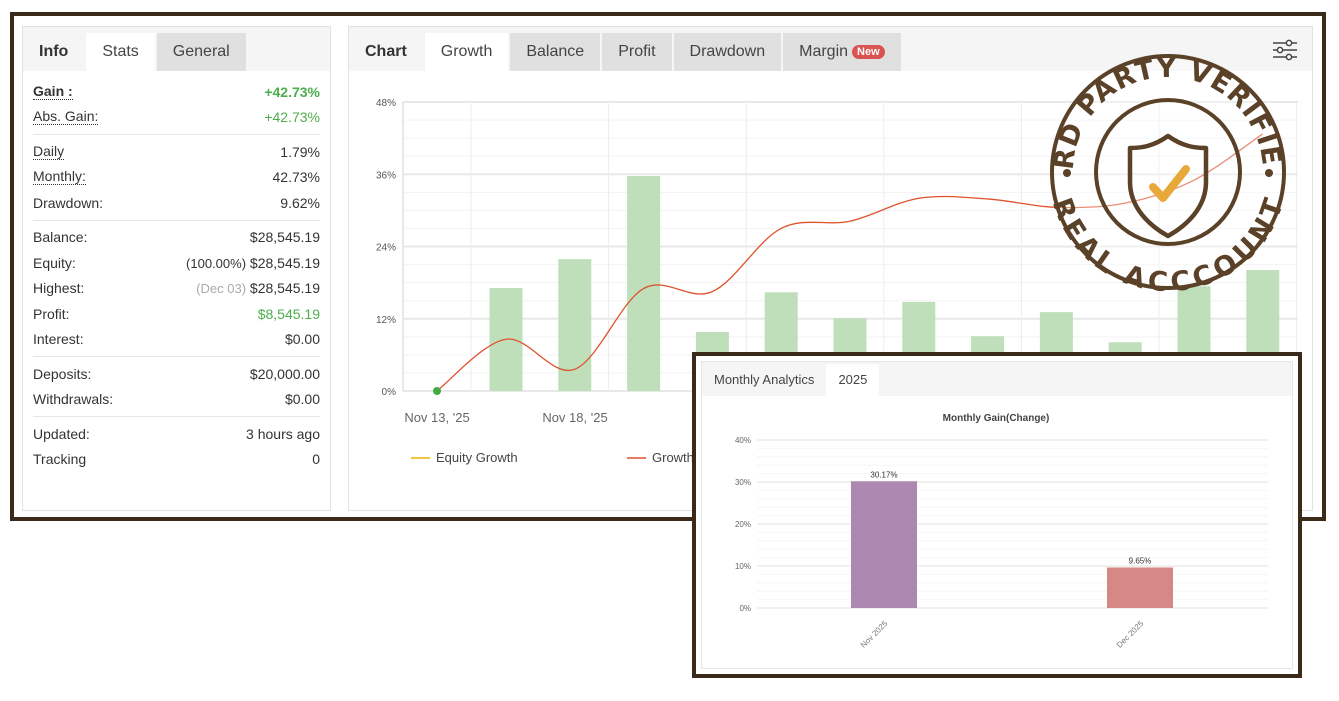 This screenshot has height=701, width=1339. I want to click on stat-label: Monthly:, so click(59, 177).